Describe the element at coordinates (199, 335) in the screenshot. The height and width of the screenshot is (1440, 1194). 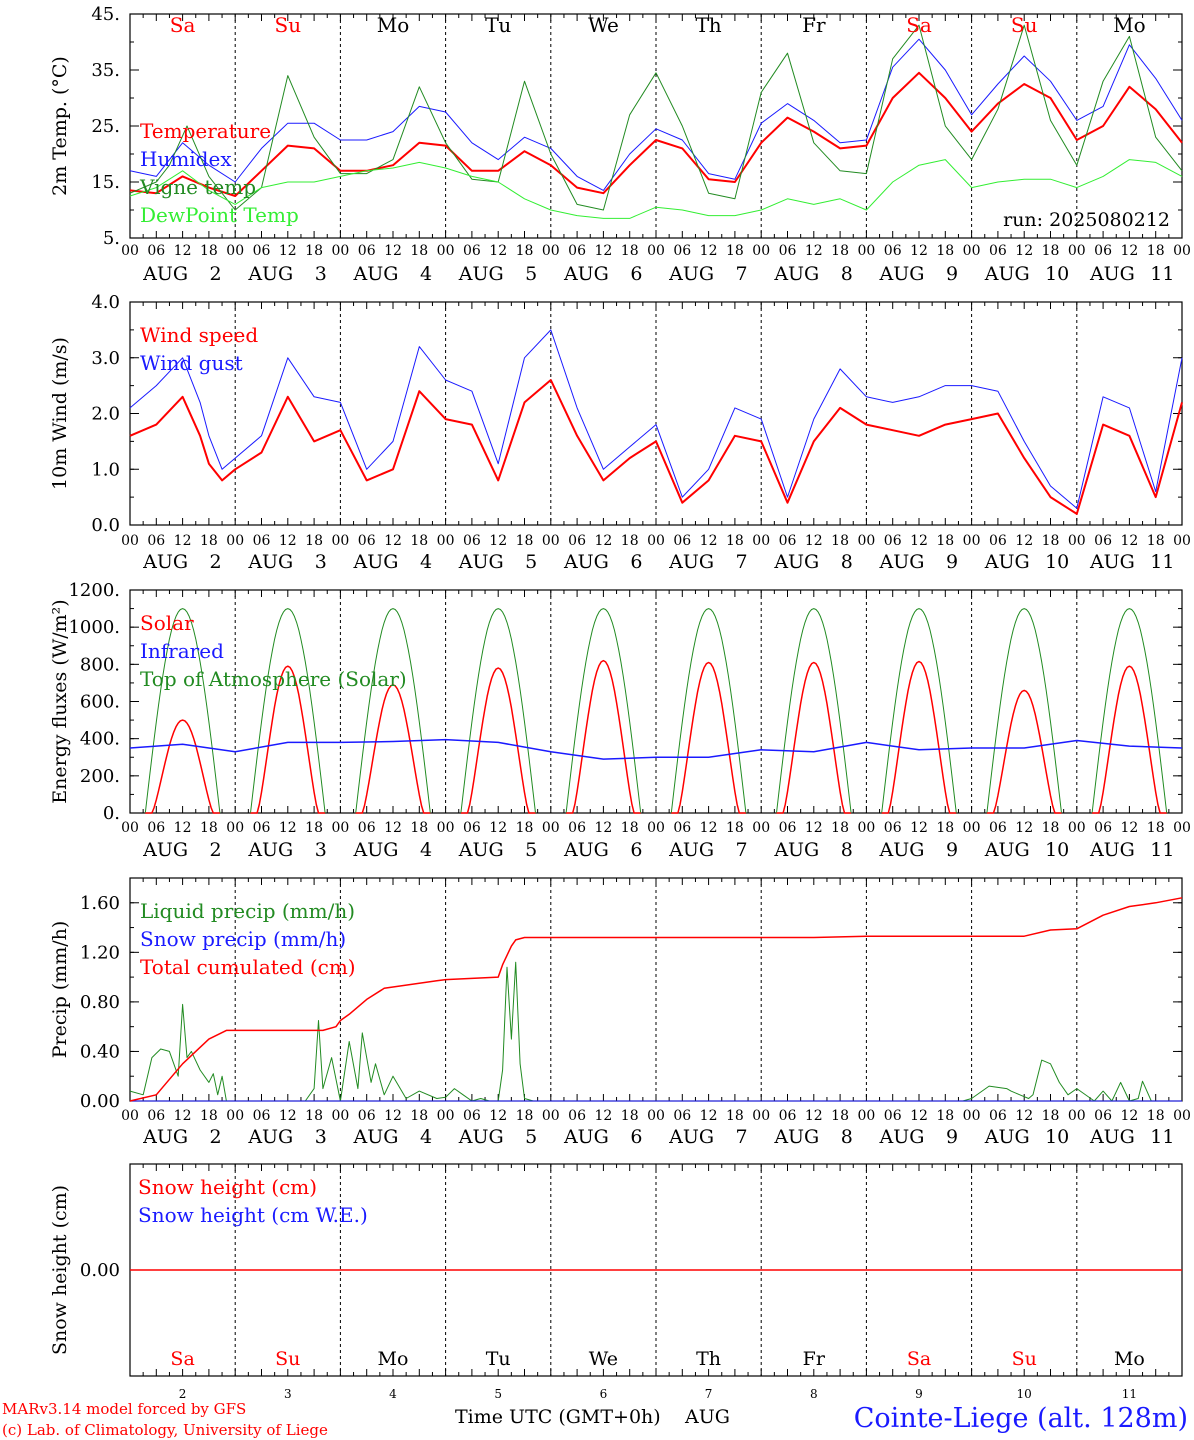
I see `legend-entry: Wind speed` at that location.